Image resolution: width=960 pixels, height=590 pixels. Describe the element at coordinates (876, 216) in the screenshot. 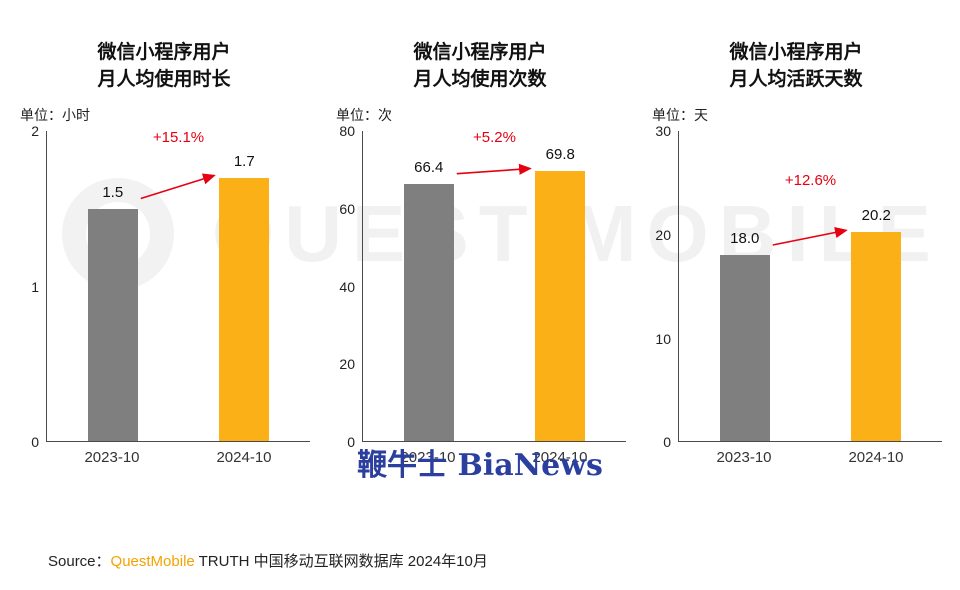

I see `bar-value-2024: 20.2` at that location.